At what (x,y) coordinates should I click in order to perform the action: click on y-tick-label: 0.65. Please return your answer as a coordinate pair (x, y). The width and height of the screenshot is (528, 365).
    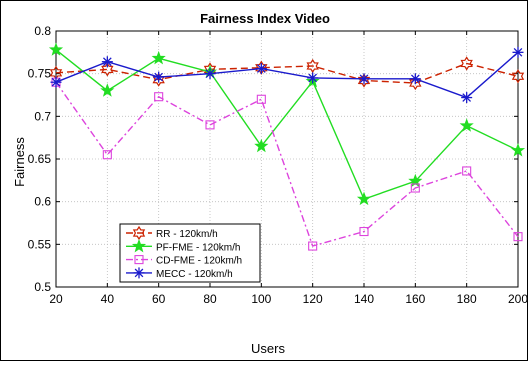
    Looking at the image, I should click on (40, 159).